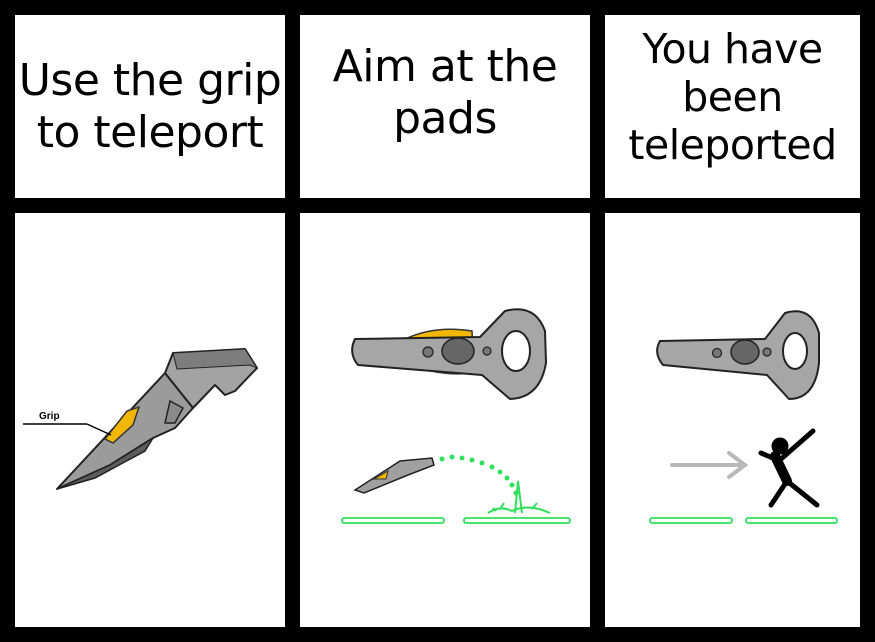  What do you see at coordinates (732, 144) in the screenshot?
I see `caption-3-line-3: teleported` at bounding box center [732, 144].